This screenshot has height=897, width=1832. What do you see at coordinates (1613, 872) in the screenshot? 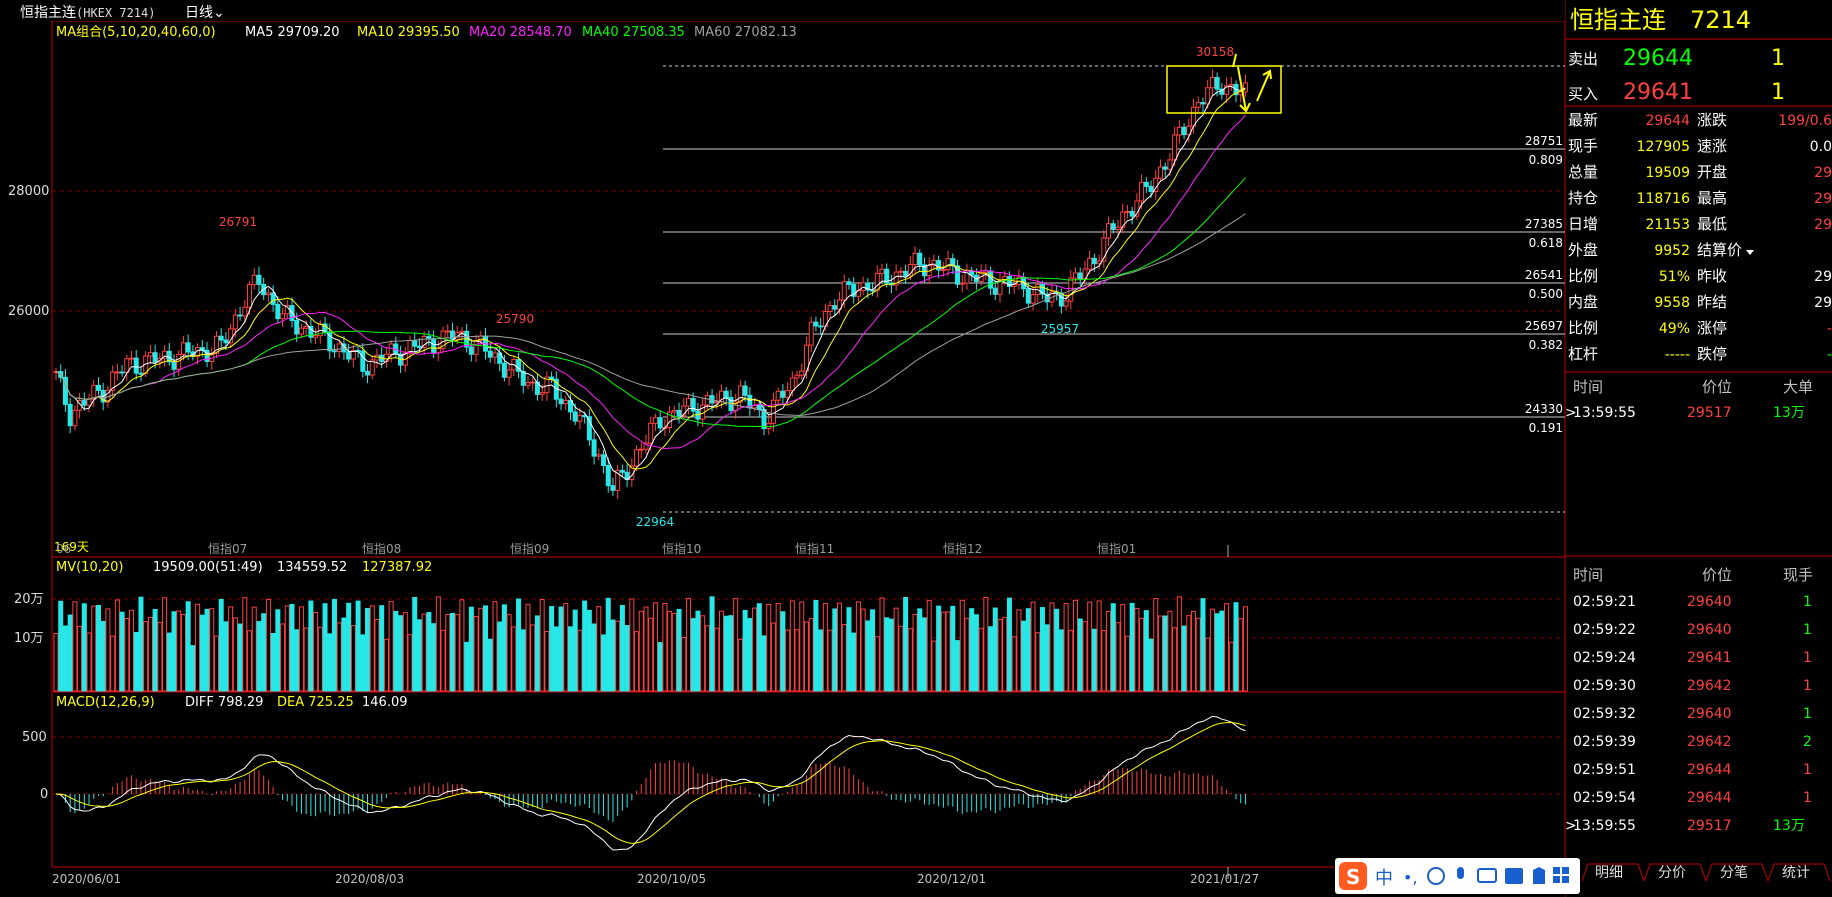
I see `tab-detail: 明细` at bounding box center [1613, 872].